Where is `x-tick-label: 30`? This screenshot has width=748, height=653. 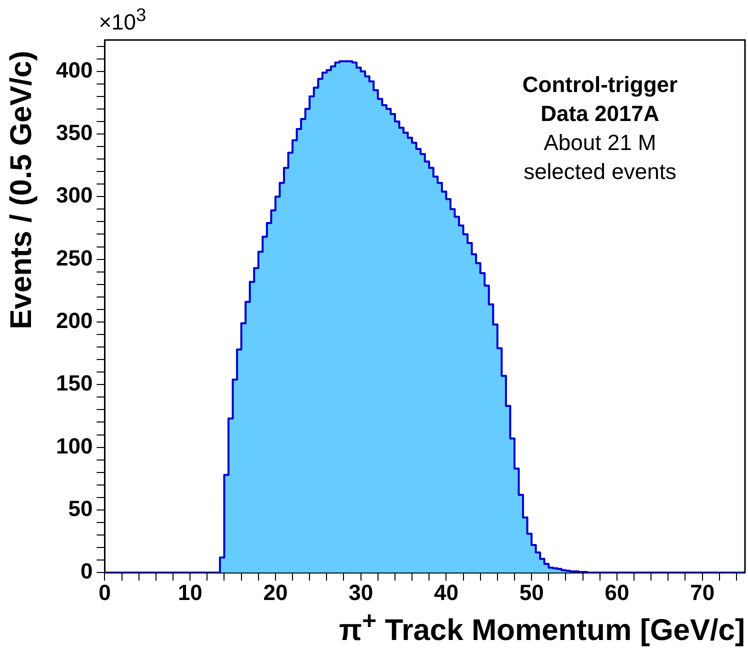
x-tick-label: 30 is located at coordinates (361, 592).